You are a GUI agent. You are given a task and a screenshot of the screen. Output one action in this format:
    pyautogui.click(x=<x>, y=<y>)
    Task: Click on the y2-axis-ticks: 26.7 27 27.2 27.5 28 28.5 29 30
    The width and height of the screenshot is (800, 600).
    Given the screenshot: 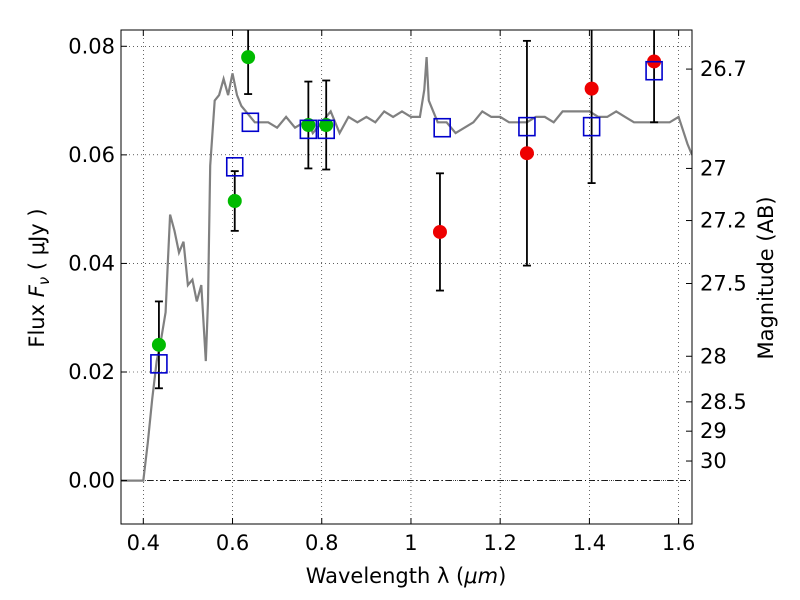 What is the action you would take?
    pyautogui.click(x=716, y=265)
    